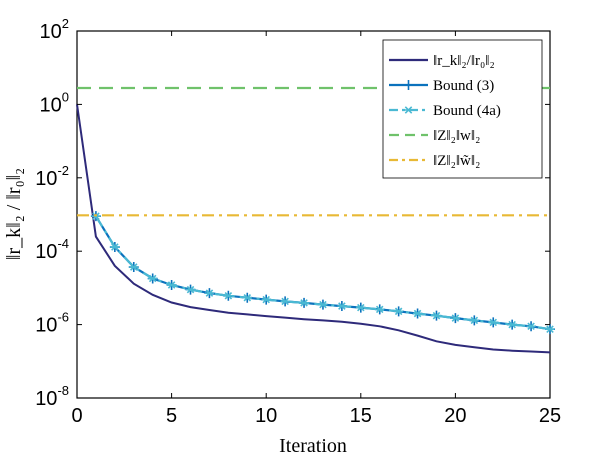  Describe the element at coordinates (361, 416) in the screenshot. I see `x-tick-label: 15` at that location.